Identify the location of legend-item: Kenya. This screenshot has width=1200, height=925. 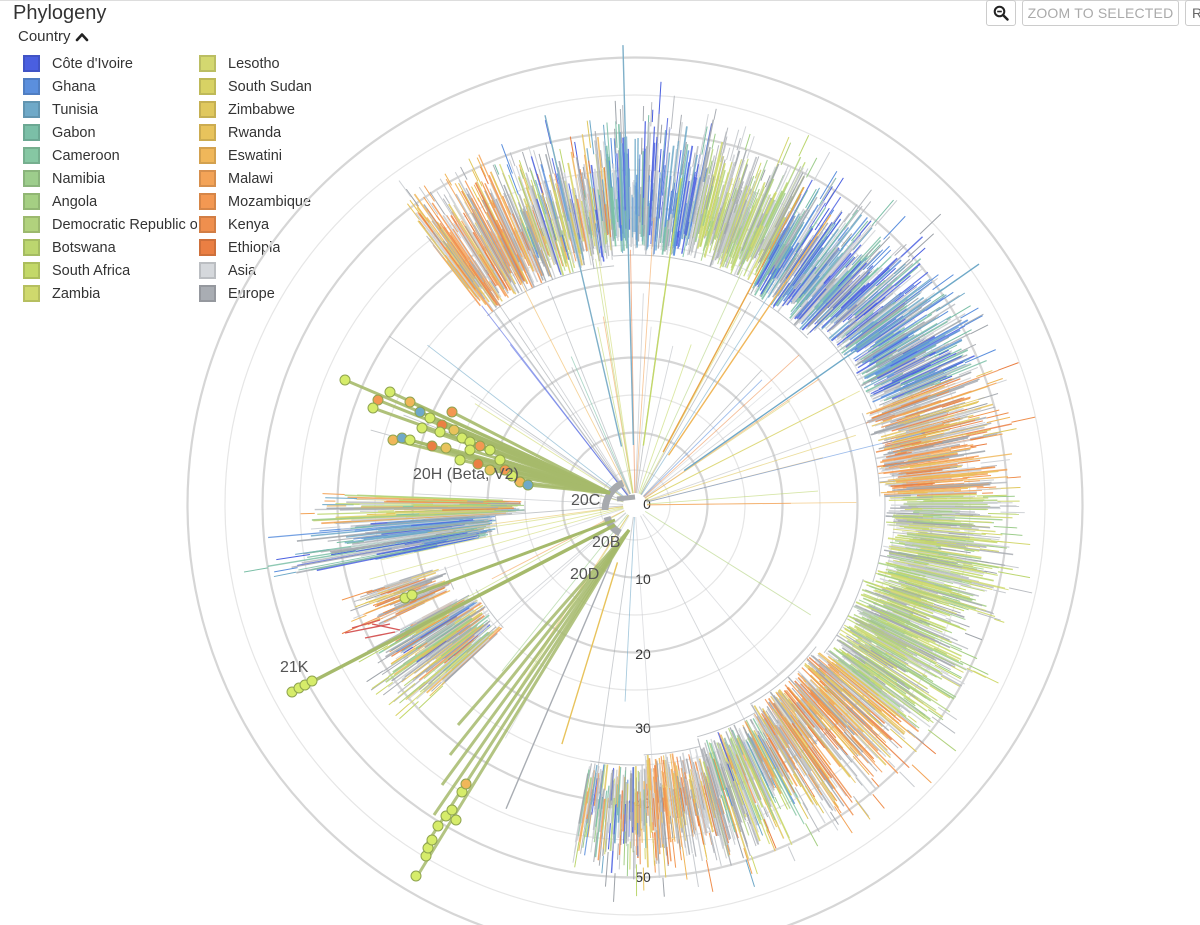
(255, 224).